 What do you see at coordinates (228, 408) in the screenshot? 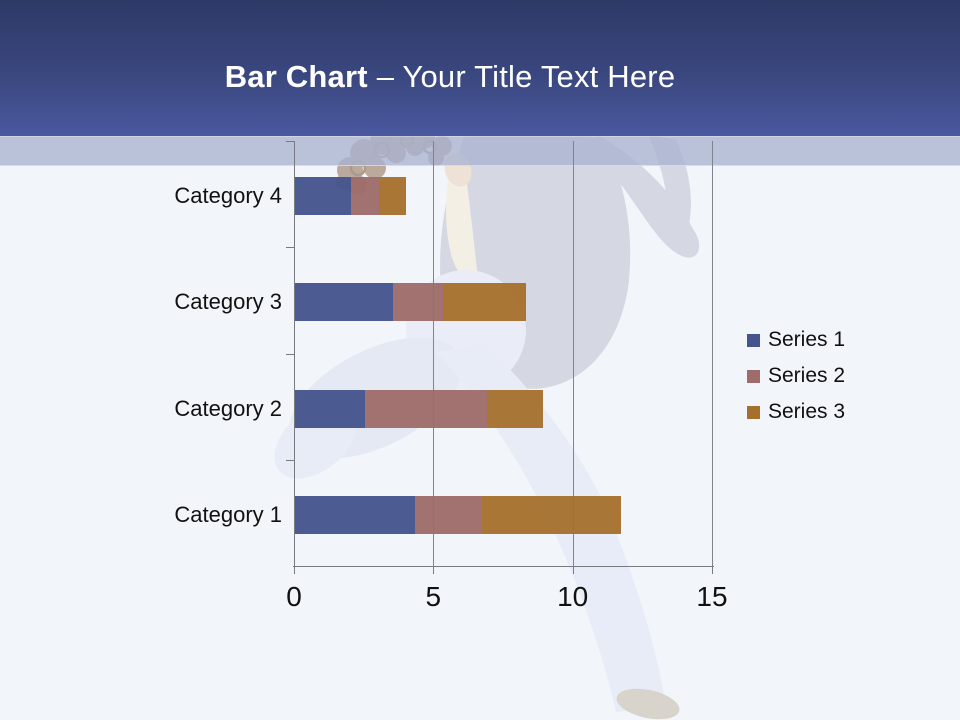
I see `category-label: Category 2` at bounding box center [228, 408].